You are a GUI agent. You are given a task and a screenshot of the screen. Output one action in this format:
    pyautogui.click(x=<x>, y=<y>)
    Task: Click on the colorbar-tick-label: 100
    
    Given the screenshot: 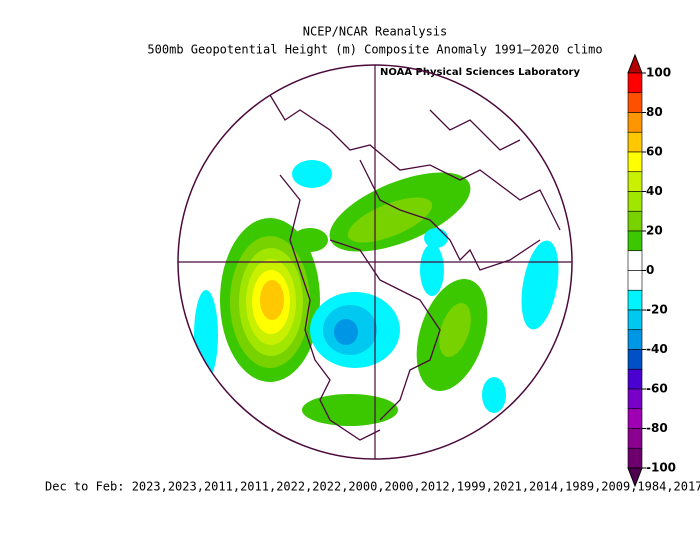 What is the action you would take?
    pyautogui.click(x=658, y=73)
    